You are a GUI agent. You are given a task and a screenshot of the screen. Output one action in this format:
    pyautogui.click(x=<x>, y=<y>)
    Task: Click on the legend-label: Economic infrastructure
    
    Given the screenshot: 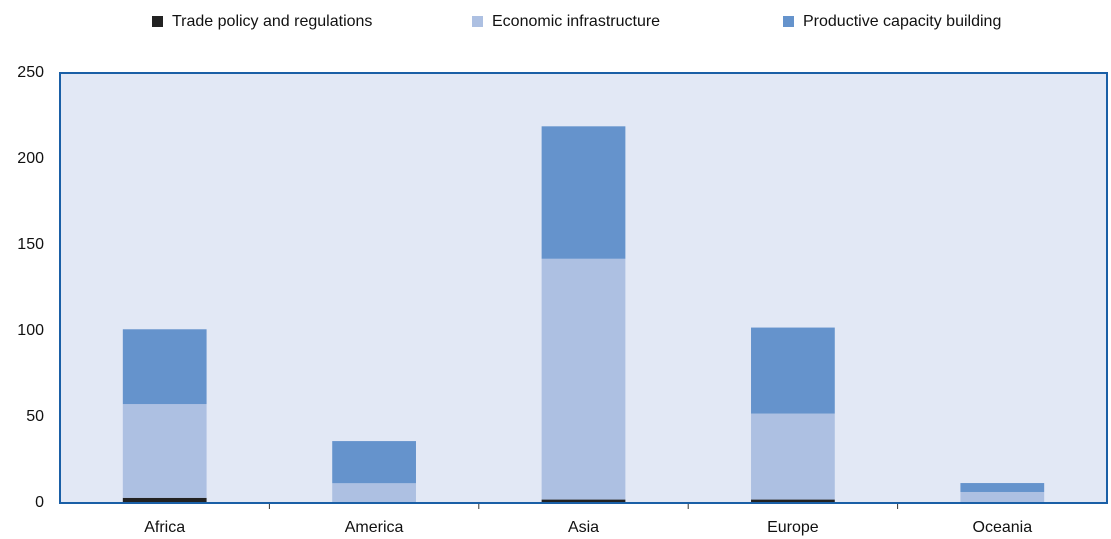 What is the action you would take?
    pyautogui.click(x=576, y=21)
    